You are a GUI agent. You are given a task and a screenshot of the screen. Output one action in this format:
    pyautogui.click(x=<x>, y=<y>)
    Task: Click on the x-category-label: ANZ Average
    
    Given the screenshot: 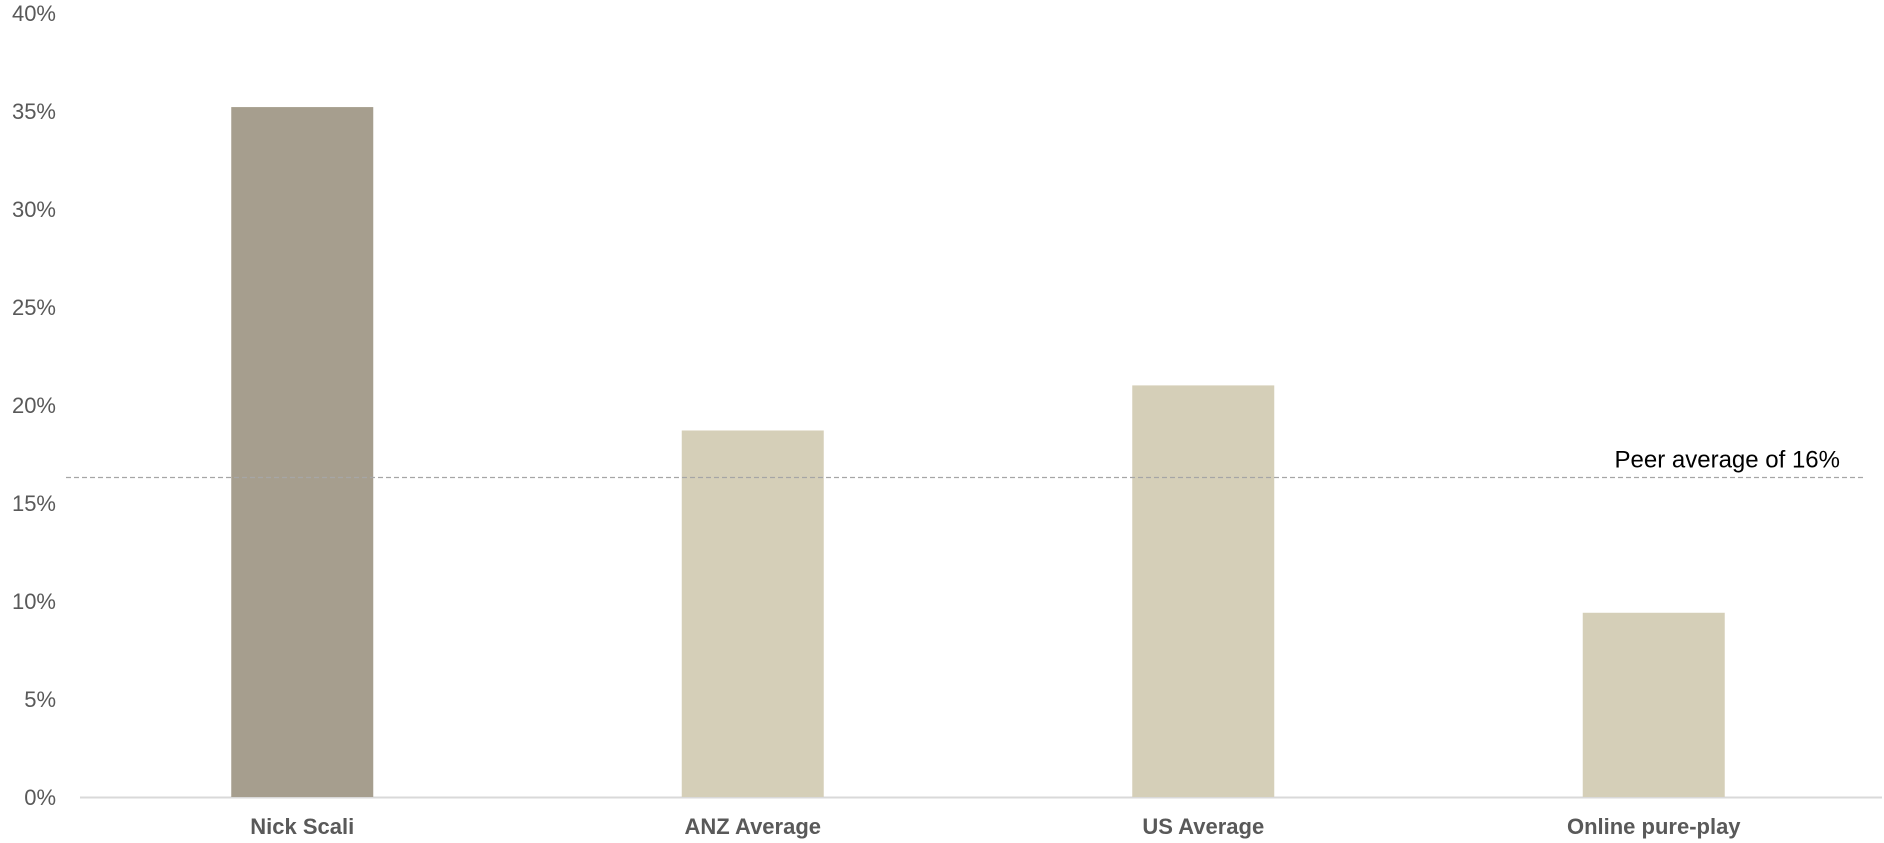 What is the action you would take?
    pyautogui.click(x=752, y=826)
    